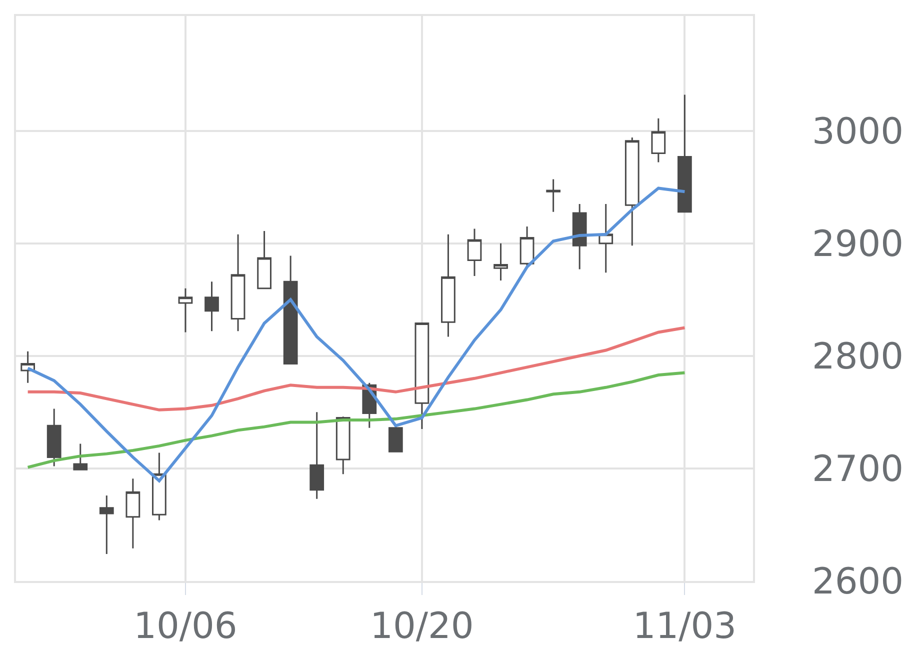 Image resolution: width=920 pixels, height=669 pixels. I want to click on x-tick-label: 10/20, so click(422, 626).